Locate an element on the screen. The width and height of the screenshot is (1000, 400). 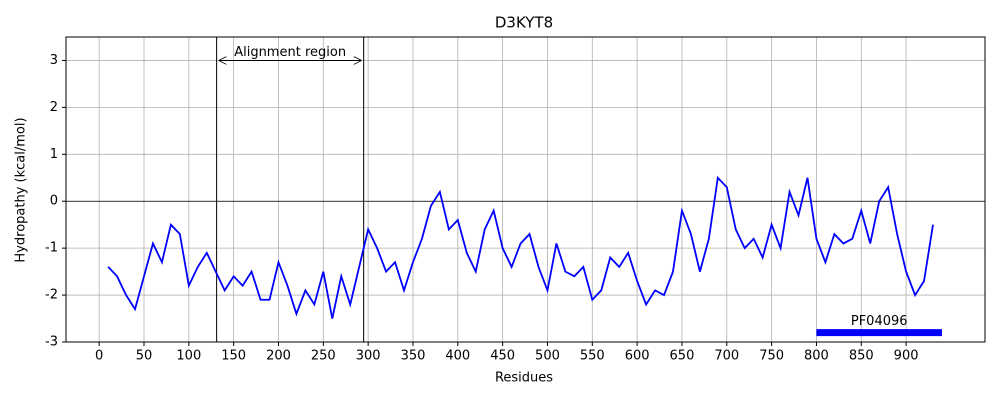
x-tick-label: 650 is located at coordinates (682, 356).